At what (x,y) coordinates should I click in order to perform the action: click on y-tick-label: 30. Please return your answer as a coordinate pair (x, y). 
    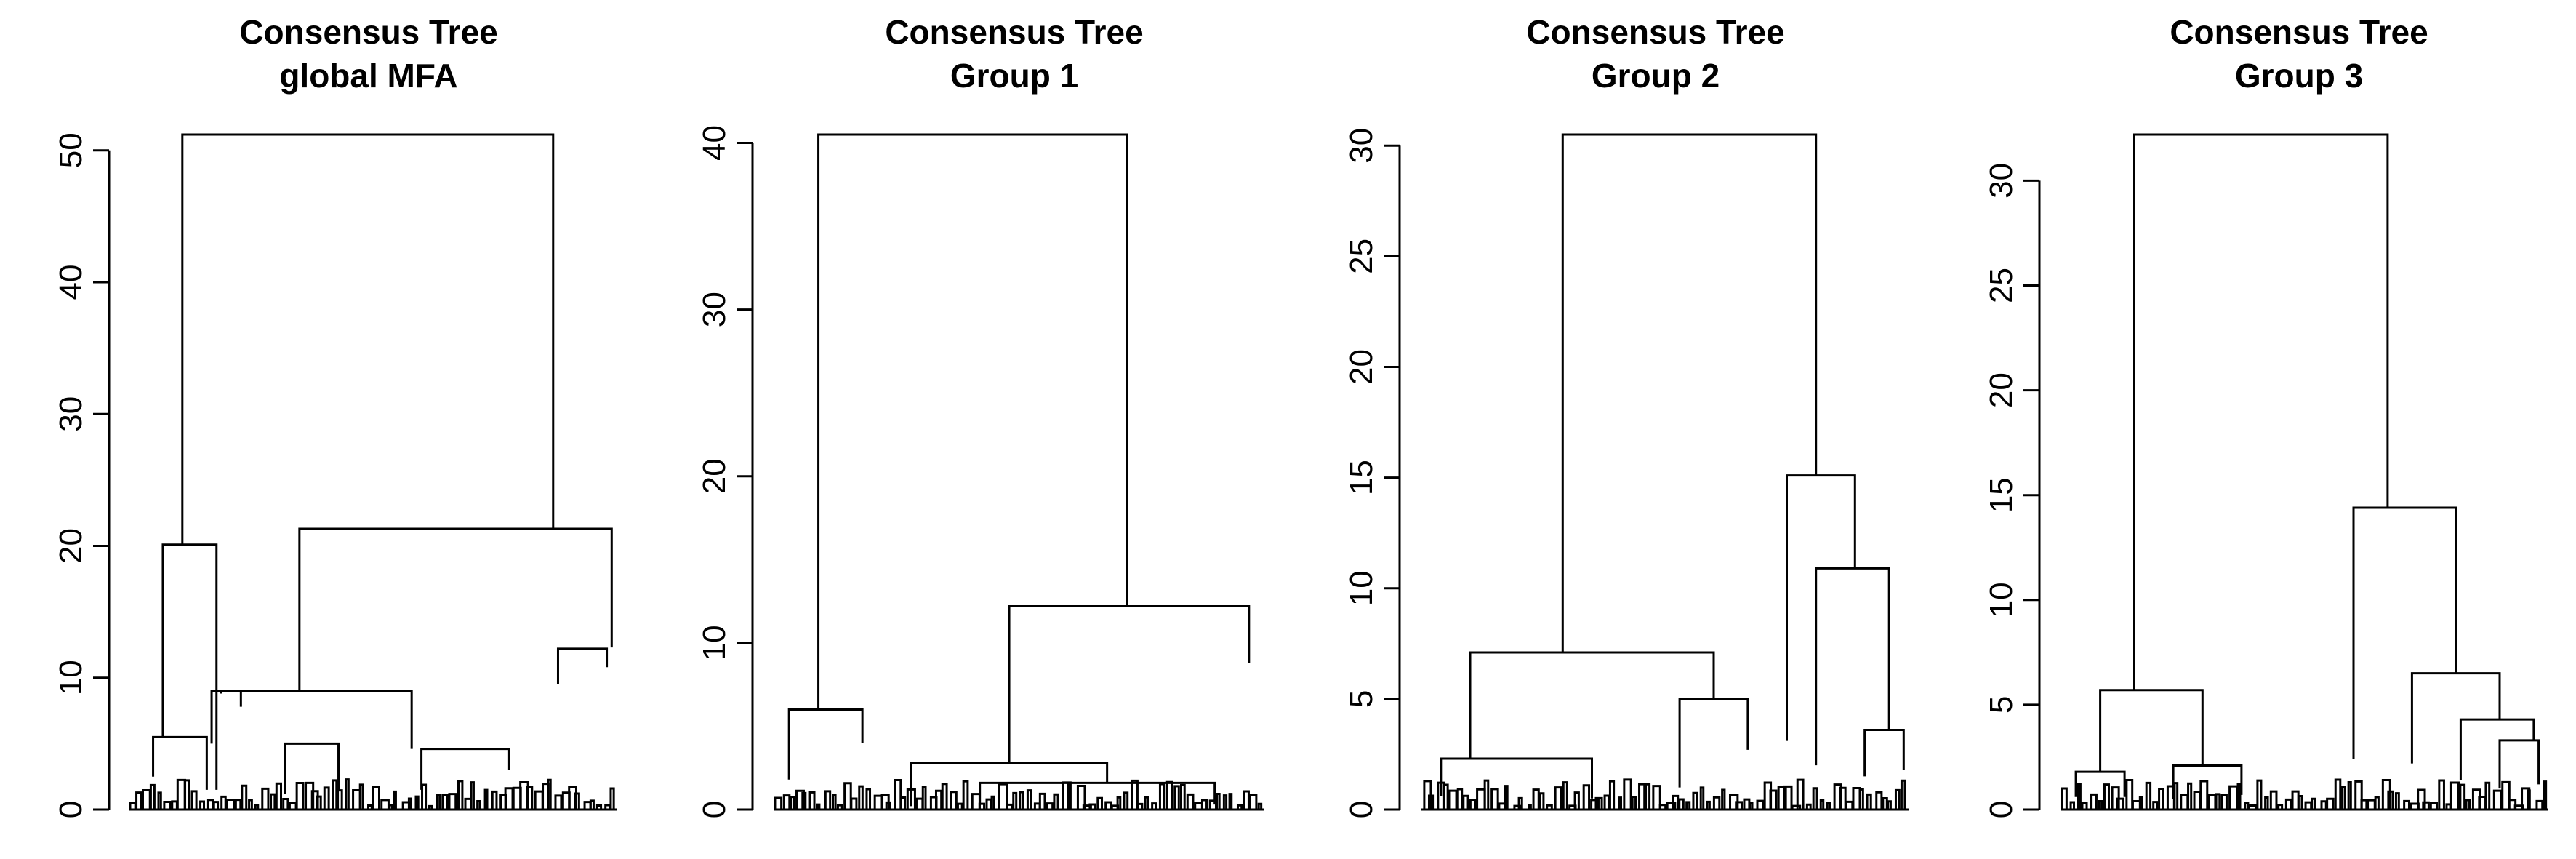
    Looking at the image, I should click on (1361, 146).